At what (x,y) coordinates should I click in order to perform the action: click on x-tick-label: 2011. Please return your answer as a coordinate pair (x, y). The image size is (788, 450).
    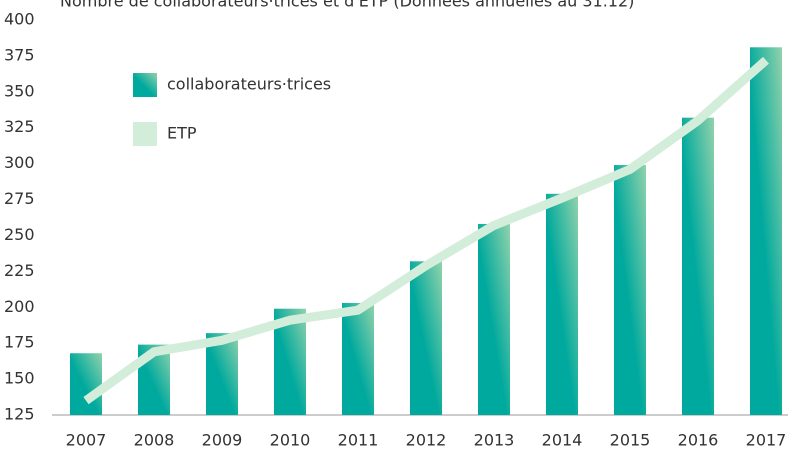
    Looking at the image, I should click on (358, 440).